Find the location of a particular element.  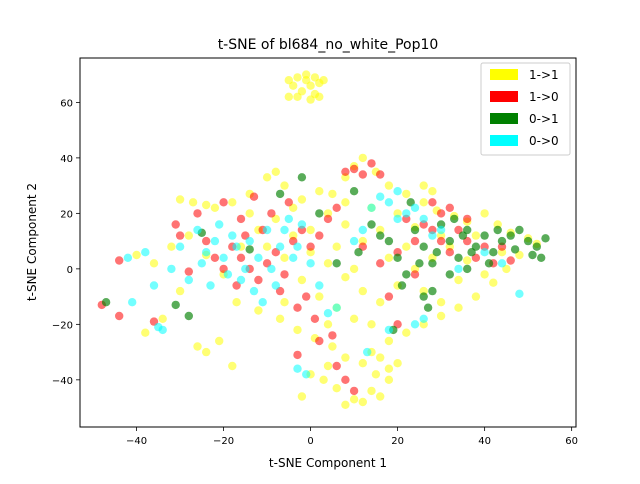

x-axis-label: t-SNE Component 1 is located at coordinates (328, 463).